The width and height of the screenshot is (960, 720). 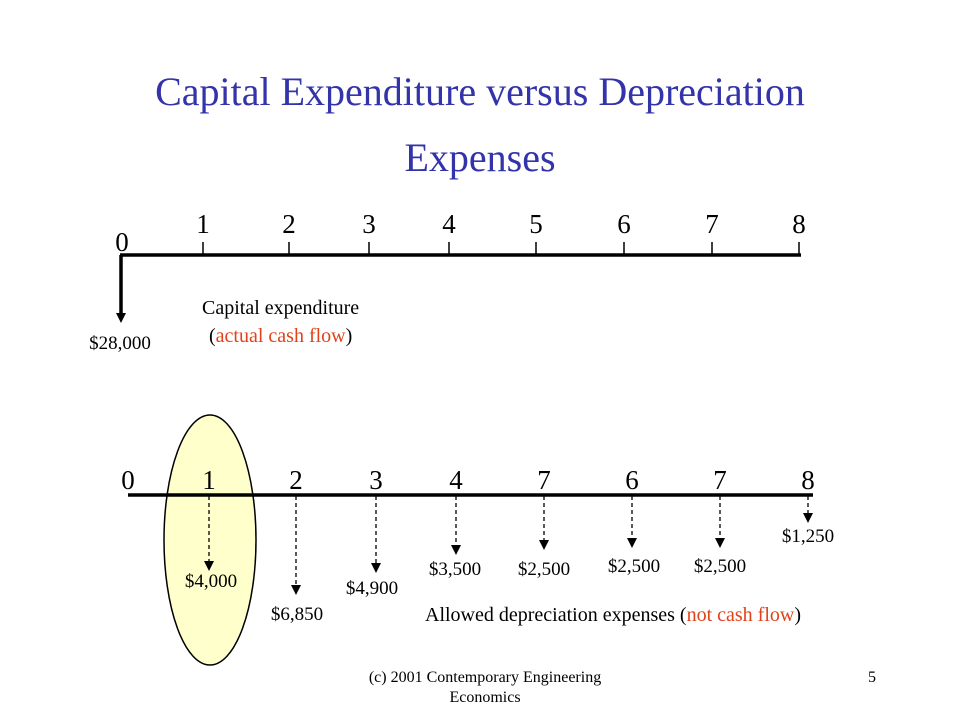 I want to click on depreciation-amount-8: $1,250, so click(x=808, y=536).